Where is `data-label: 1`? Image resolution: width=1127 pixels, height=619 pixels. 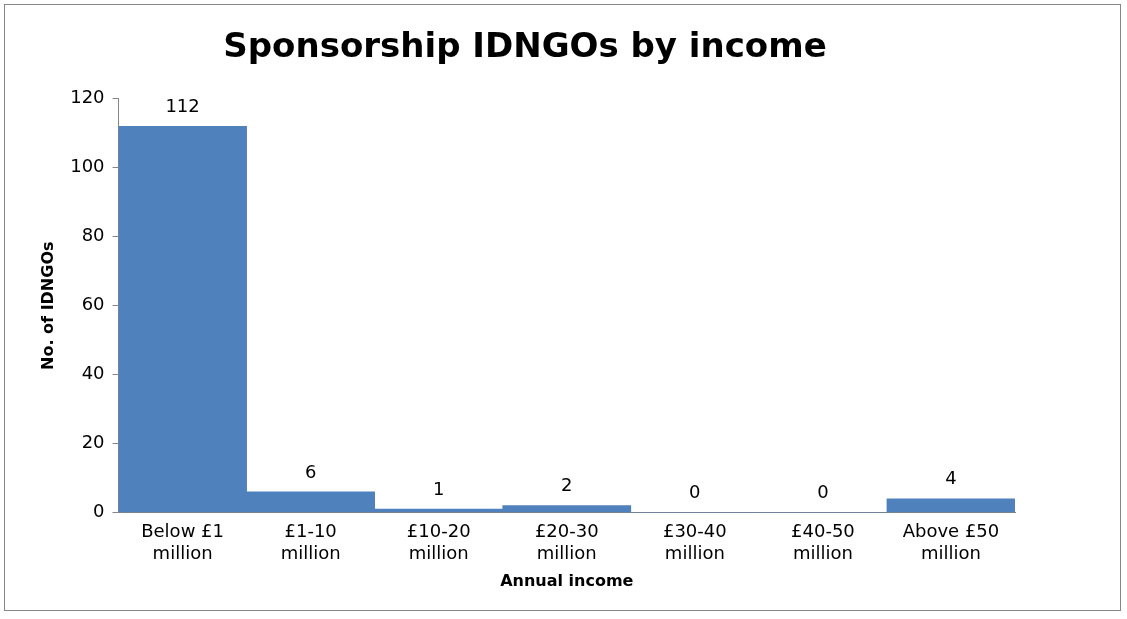
data-label: 1 is located at coordinates (438, 488).